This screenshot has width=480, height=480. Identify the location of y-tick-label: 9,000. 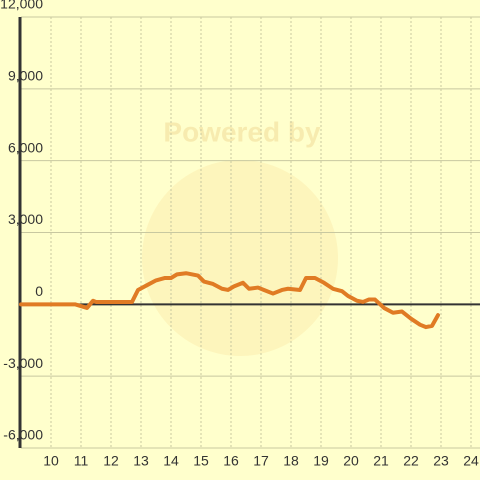
(25, 76).